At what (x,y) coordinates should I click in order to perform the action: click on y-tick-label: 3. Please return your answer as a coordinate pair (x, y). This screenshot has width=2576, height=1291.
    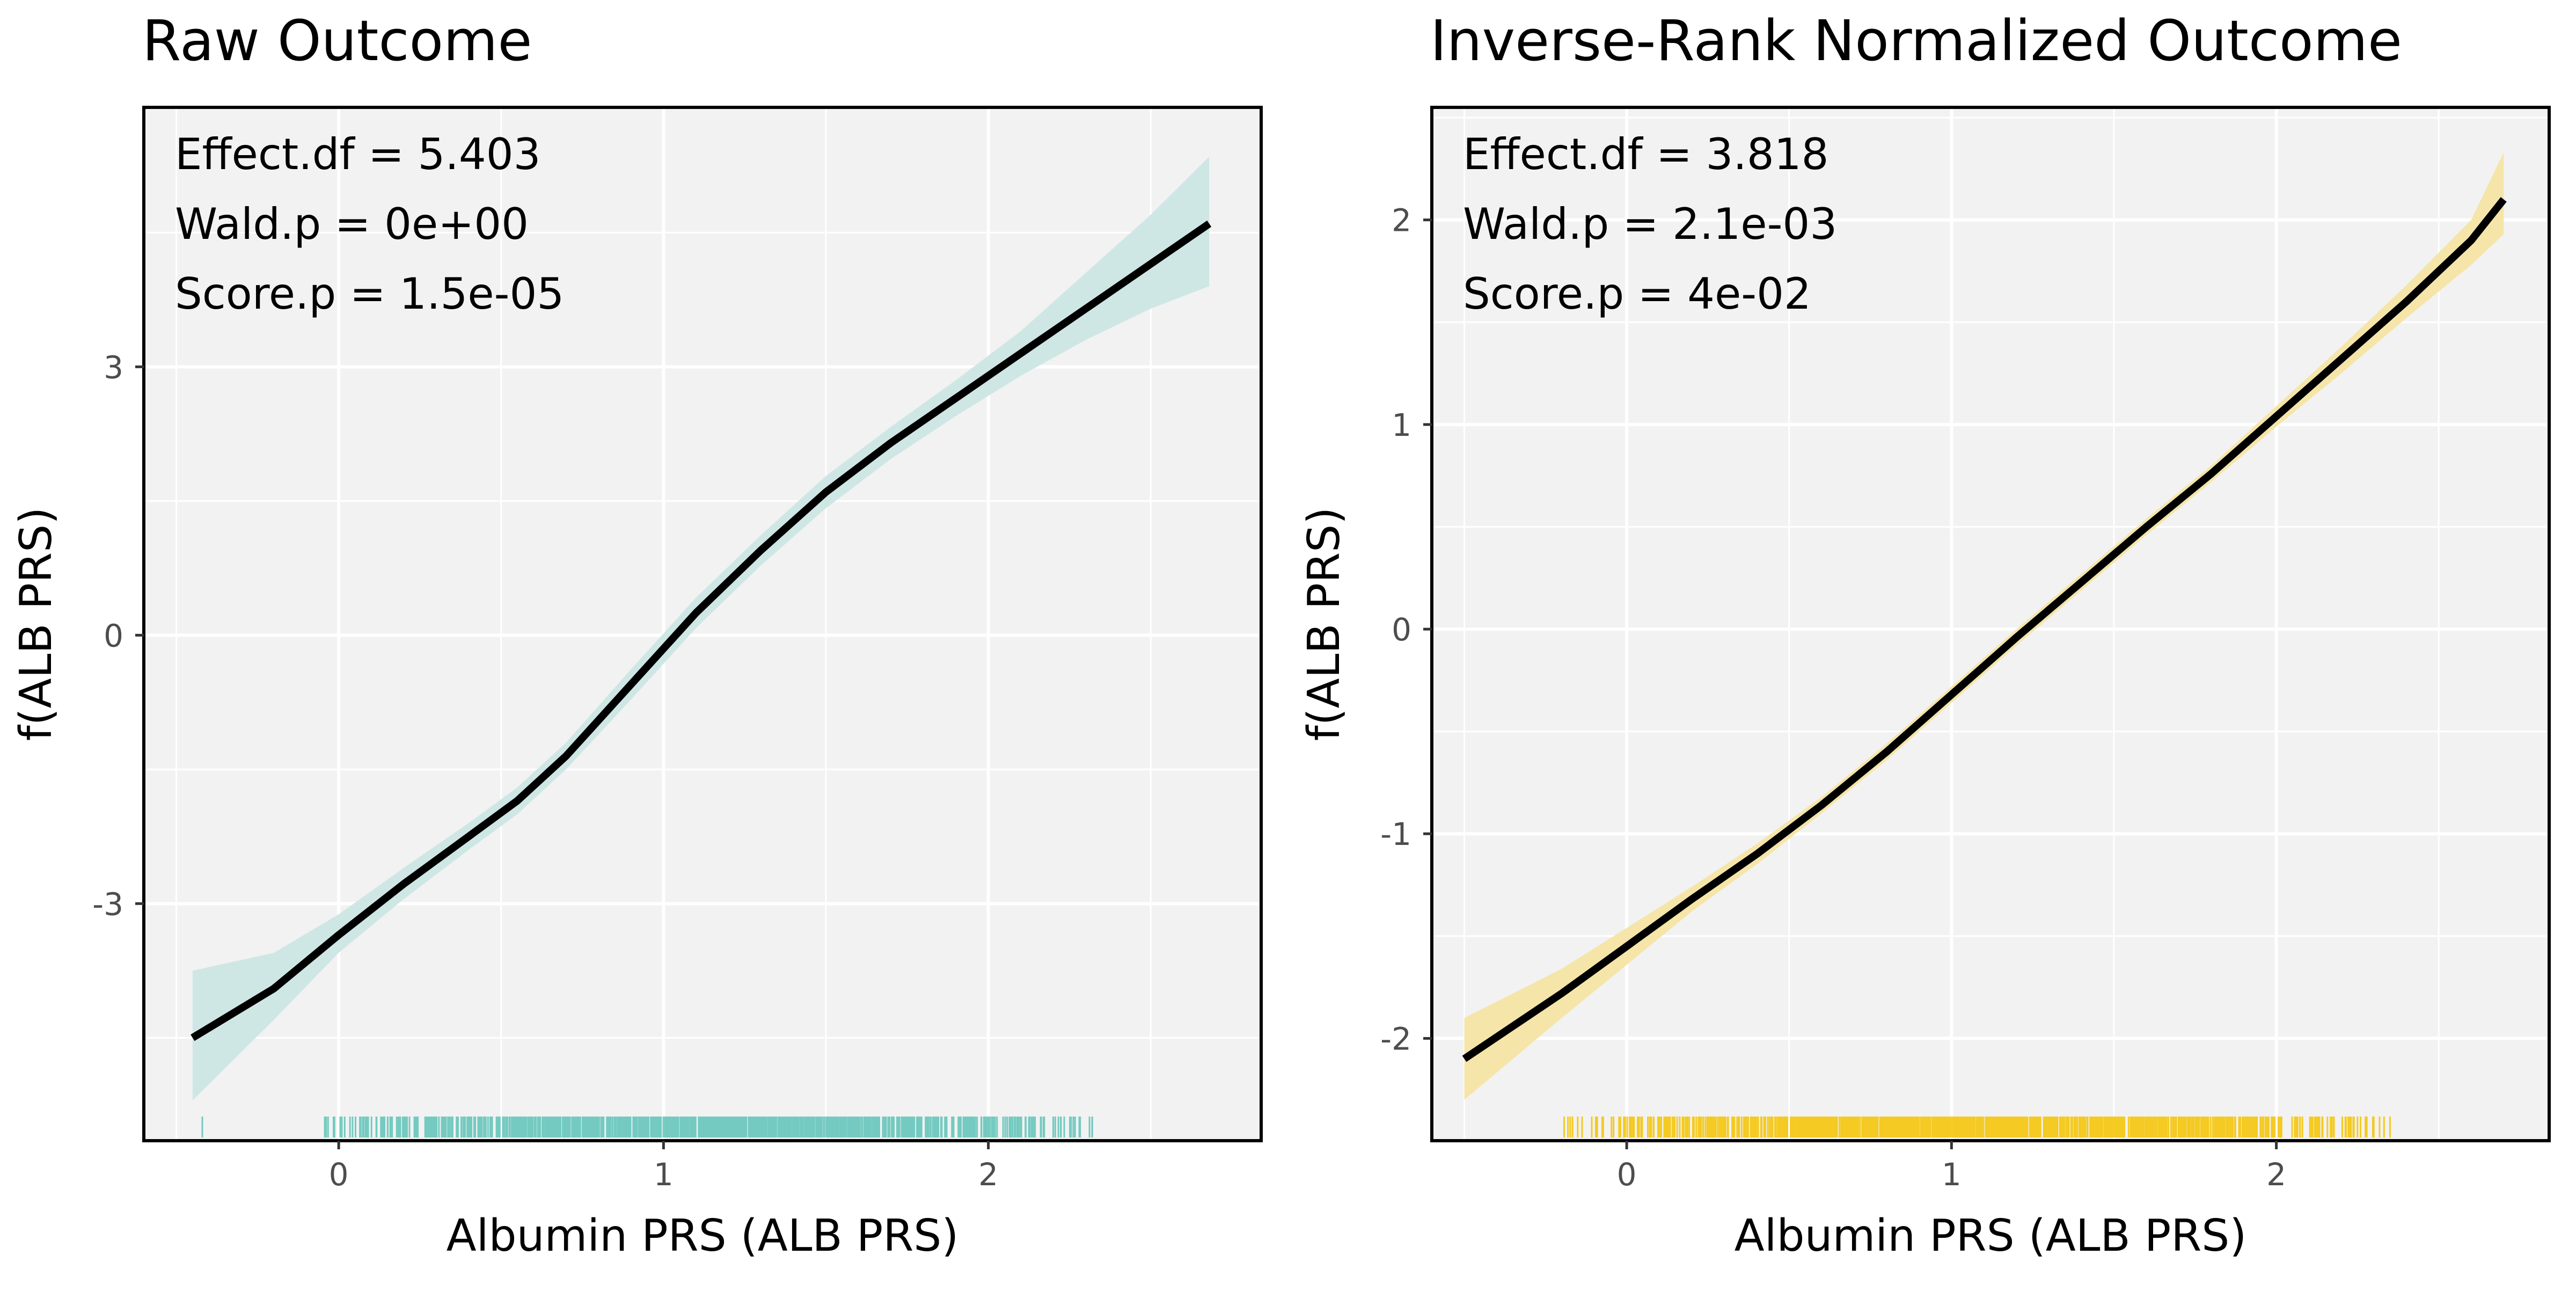
    Looking at the image, I should click on (113, 367).